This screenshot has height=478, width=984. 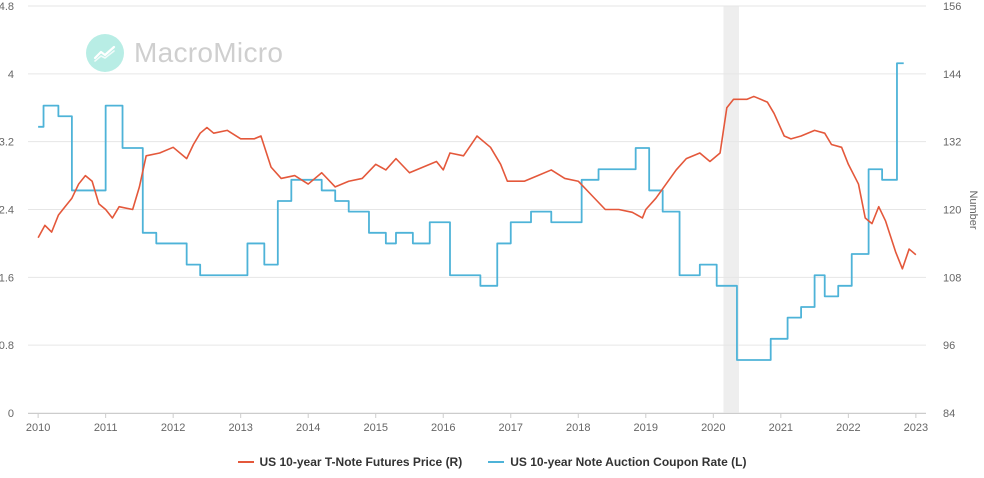 What do you see at coordinates (443, 428) in the screenshot?
I see `x-tick-label: 2016` at bounding box center [443, 428].